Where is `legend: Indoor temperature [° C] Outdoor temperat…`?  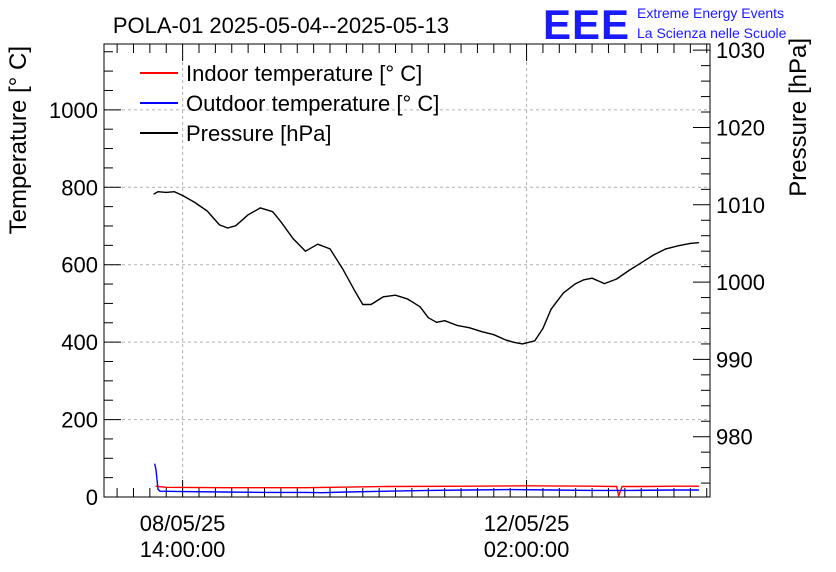 legend: Indoor temperature [° C] Outdoor temperat… is located at coordinates (289, 103).